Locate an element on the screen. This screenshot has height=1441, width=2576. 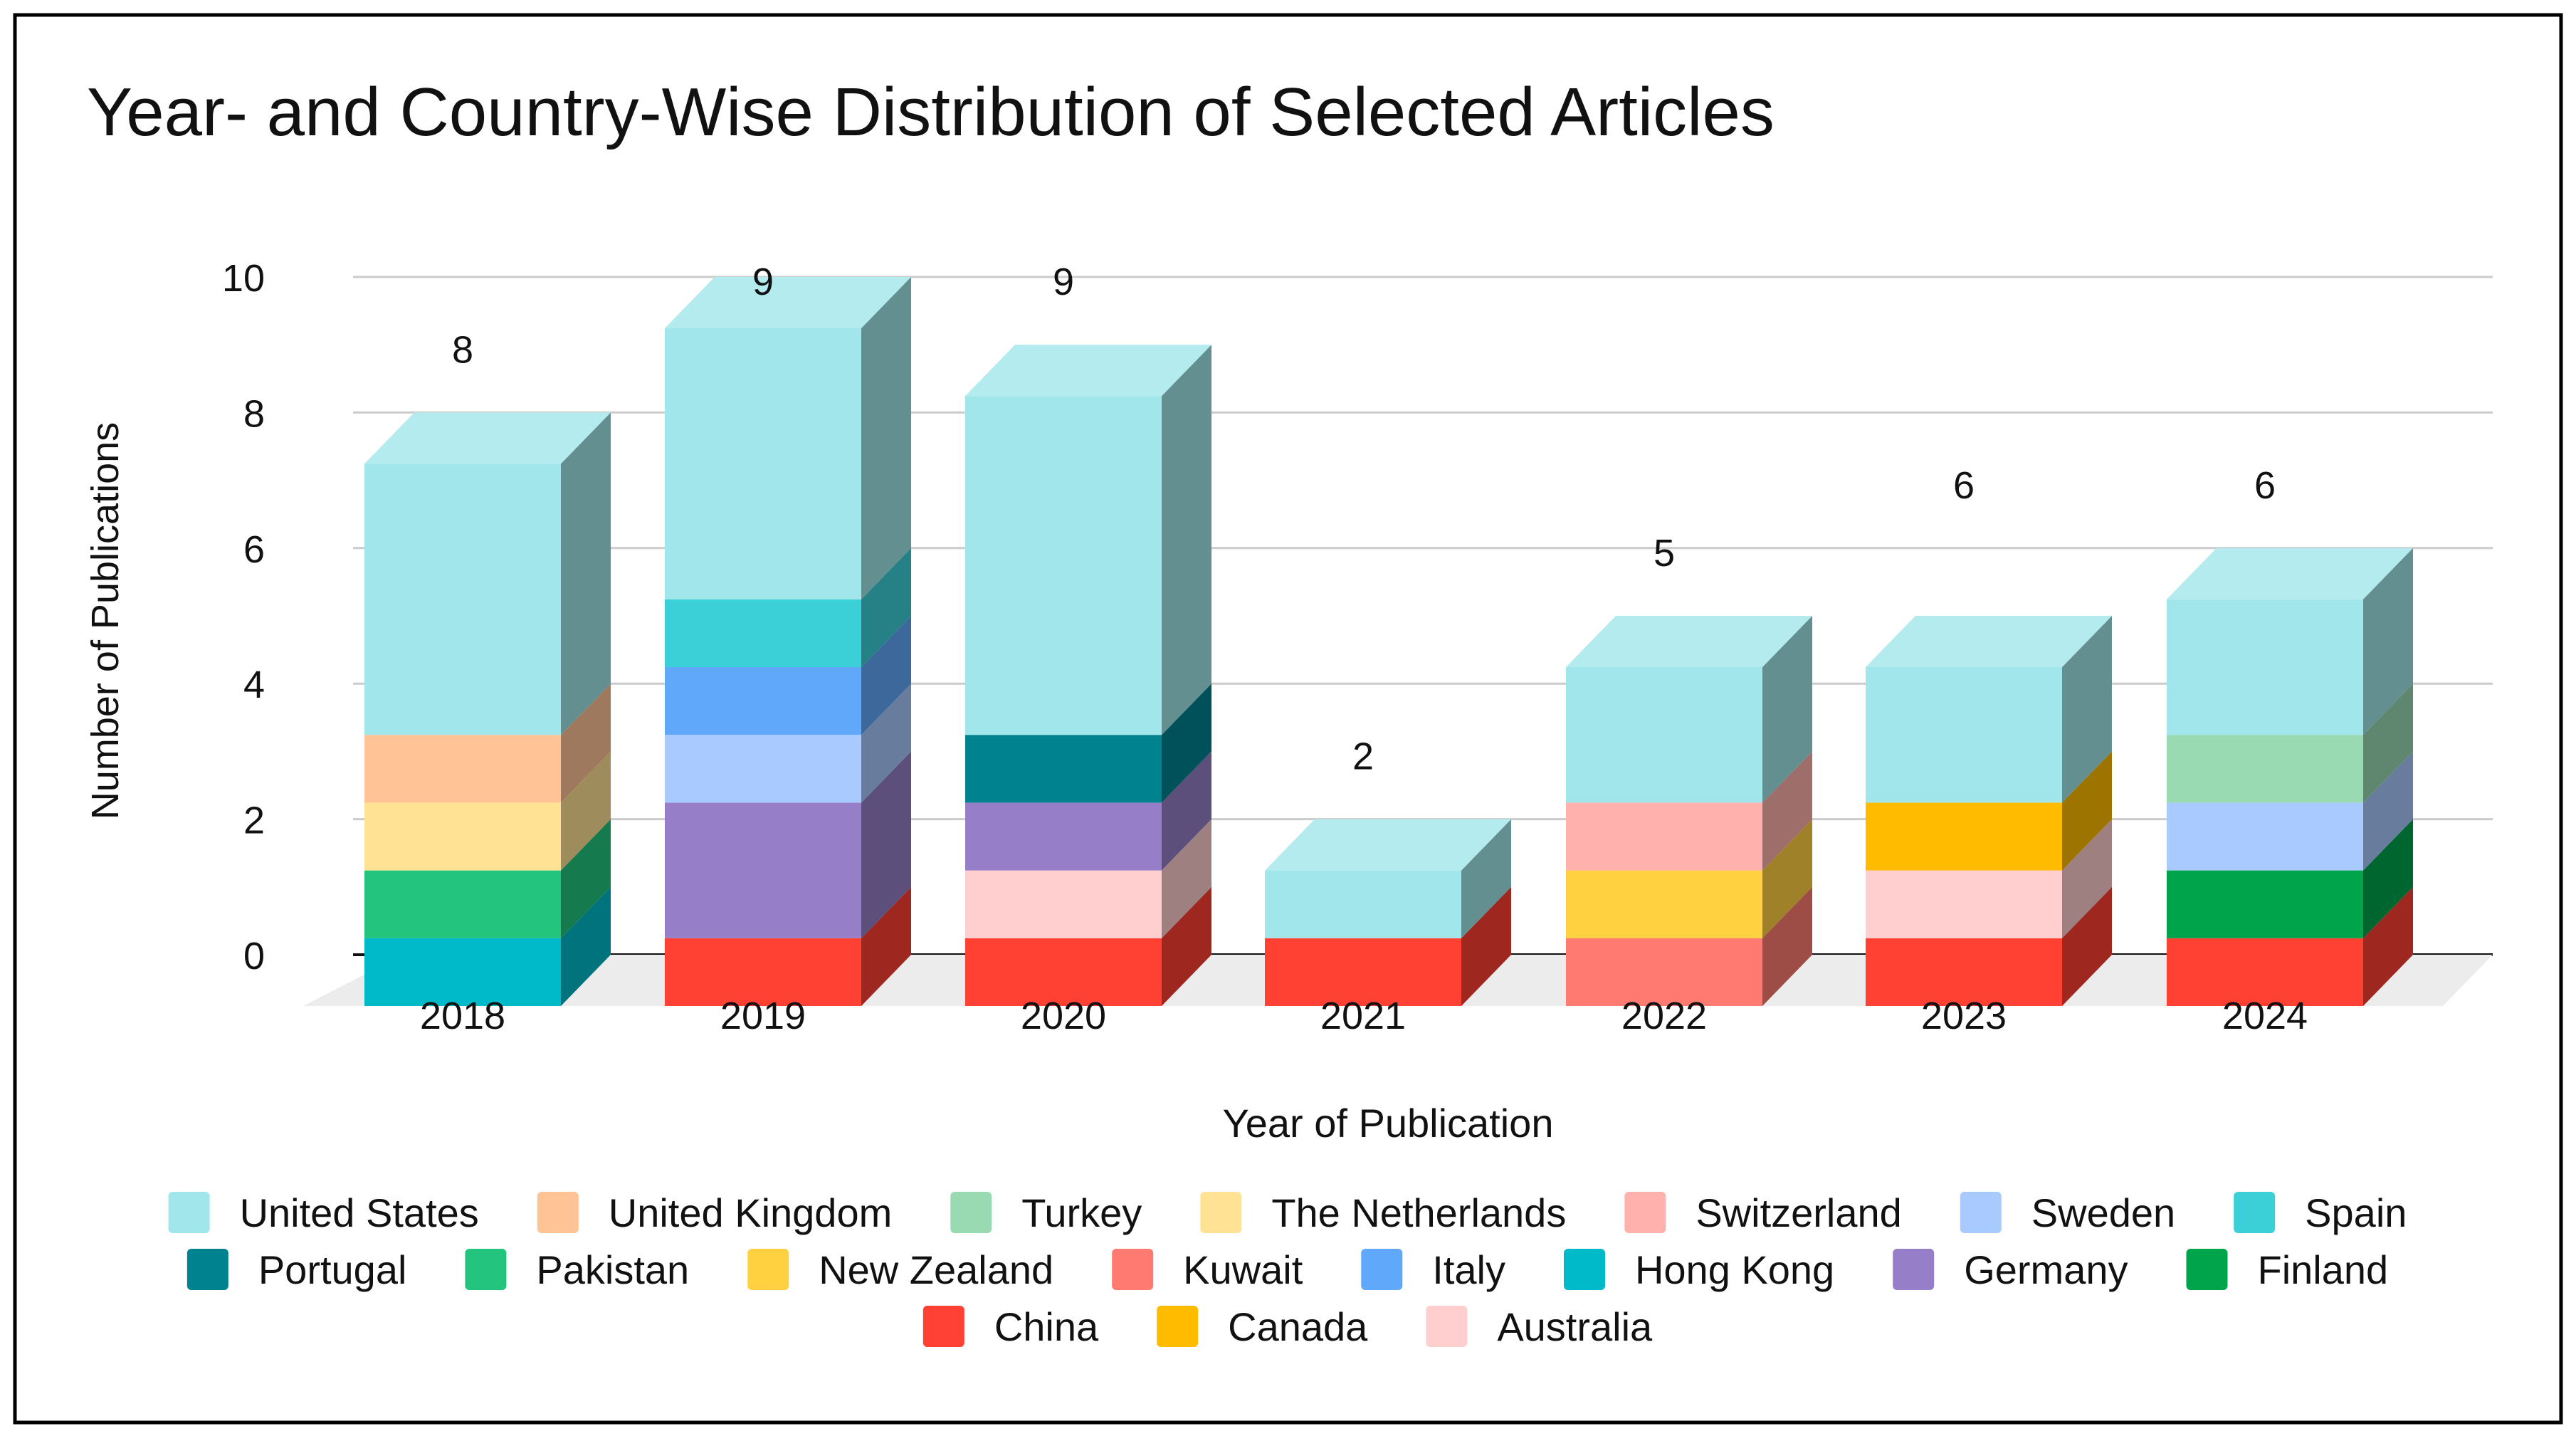
total-label: 8 is located at coordinates (463, 349).